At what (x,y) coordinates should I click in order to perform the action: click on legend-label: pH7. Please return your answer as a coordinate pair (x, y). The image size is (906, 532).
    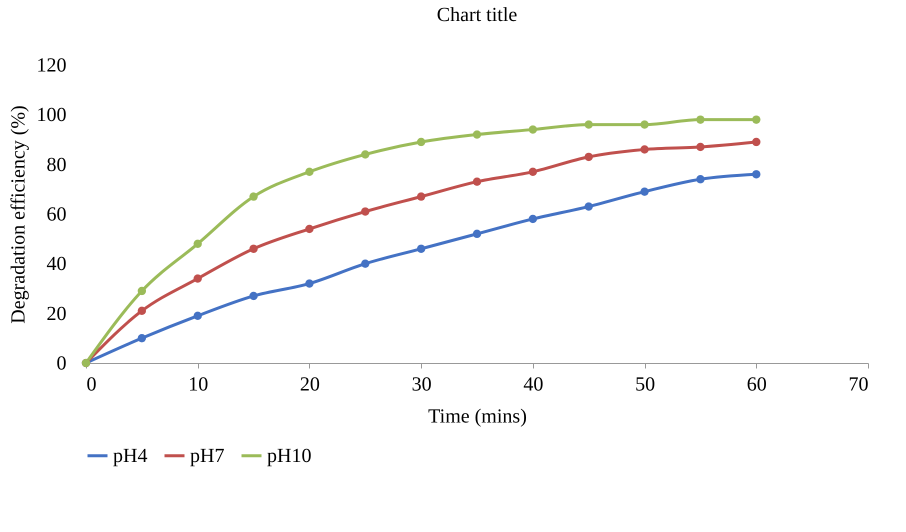
    Looking at the image, I should click on (207, 455).